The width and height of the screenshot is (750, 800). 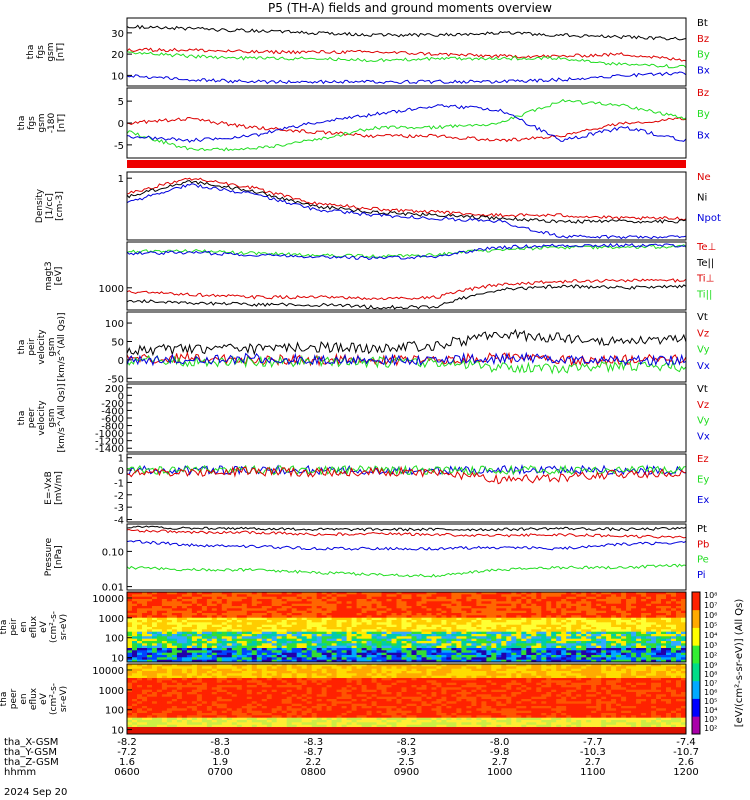 What do you see at coordinates (705, 263) in the screenshot?
I see `legend-entry: Te||` at bounding box center [705, 263].